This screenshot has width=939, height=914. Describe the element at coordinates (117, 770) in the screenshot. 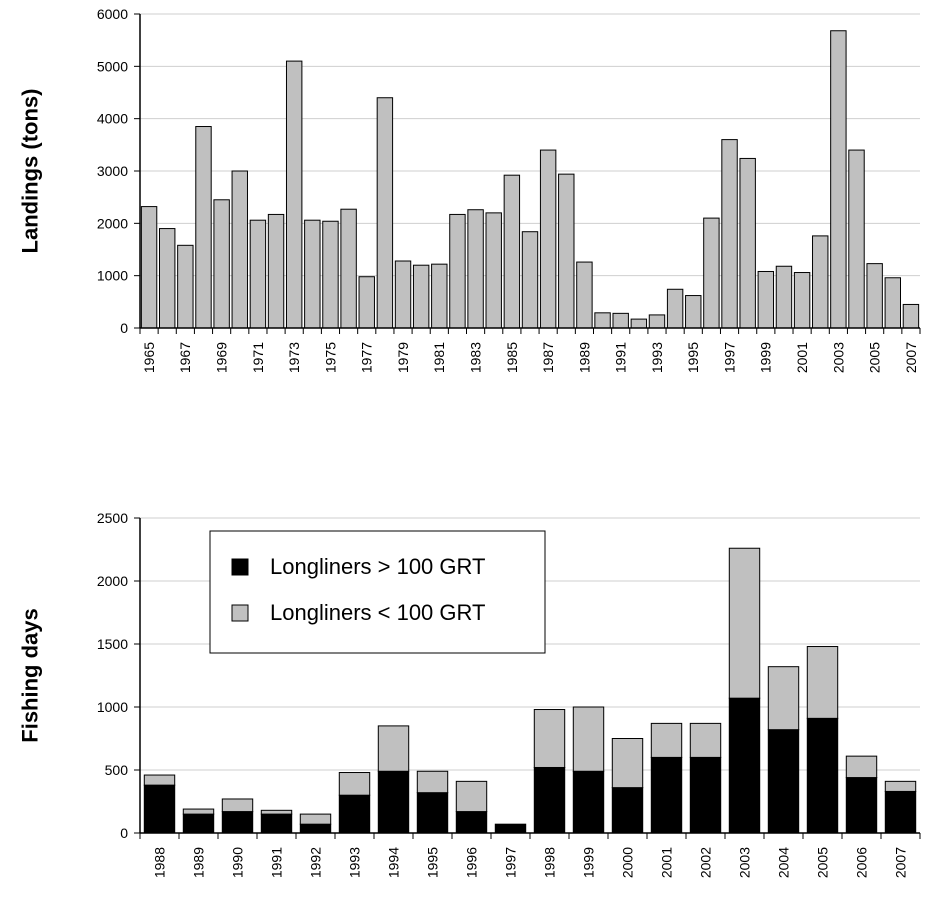

I see `y-tick-label: 500` at that location.